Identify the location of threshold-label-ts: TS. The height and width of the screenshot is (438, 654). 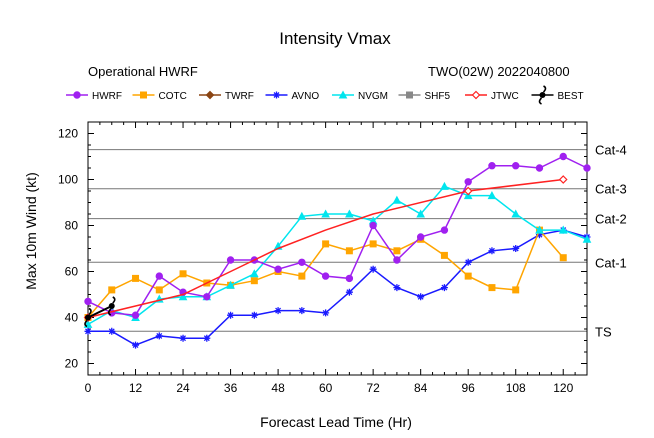
(603, 331).